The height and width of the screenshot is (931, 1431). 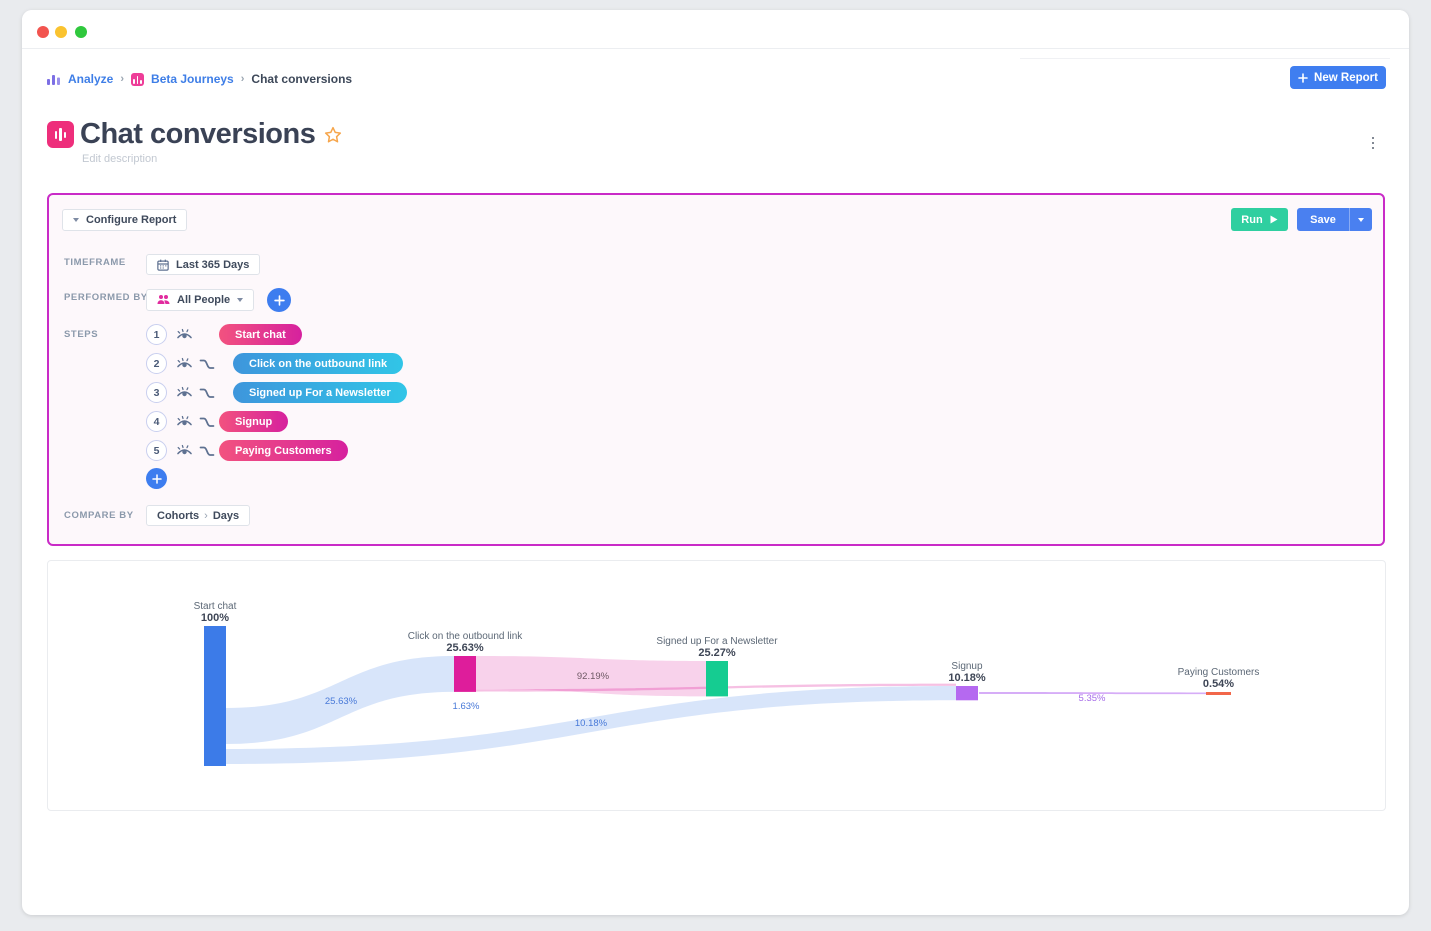 I want to click on new-report-button: New Report, so click(x=1338, y=77).